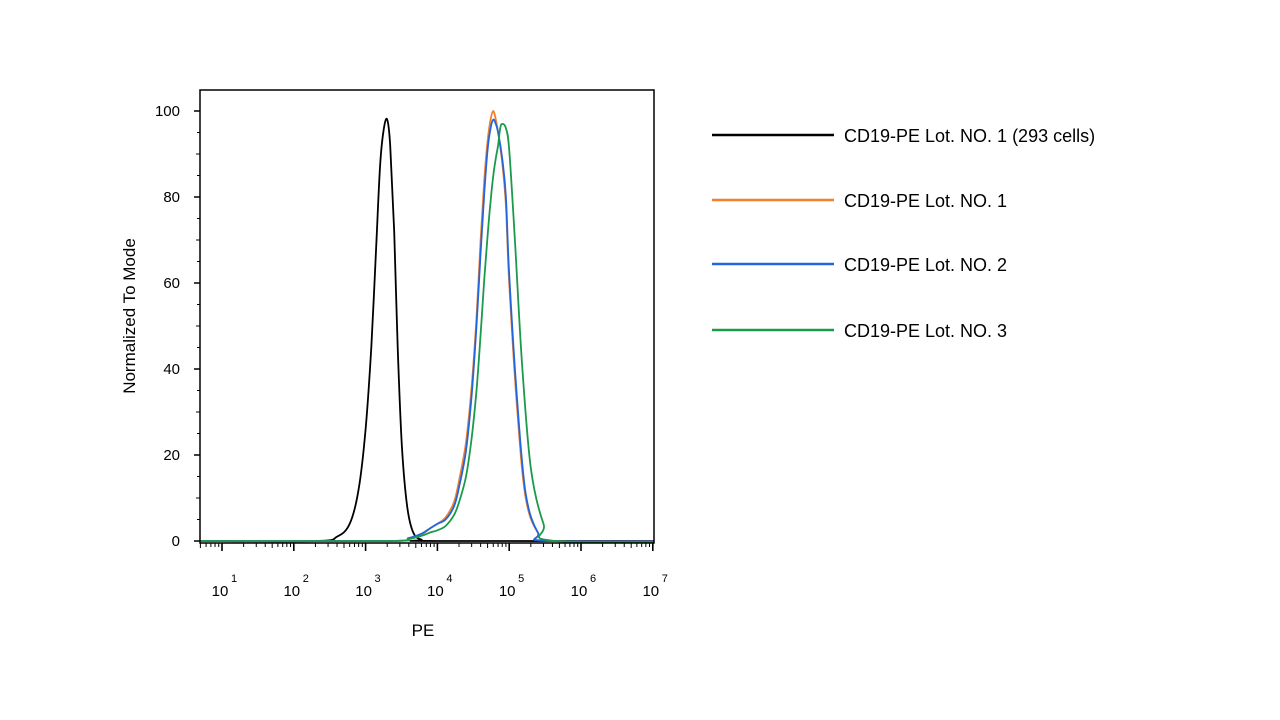  What do you see at coordinates (171, 197) in the screenshot?
I see `y-tick-label: 80` at bounding box center [171, 197].